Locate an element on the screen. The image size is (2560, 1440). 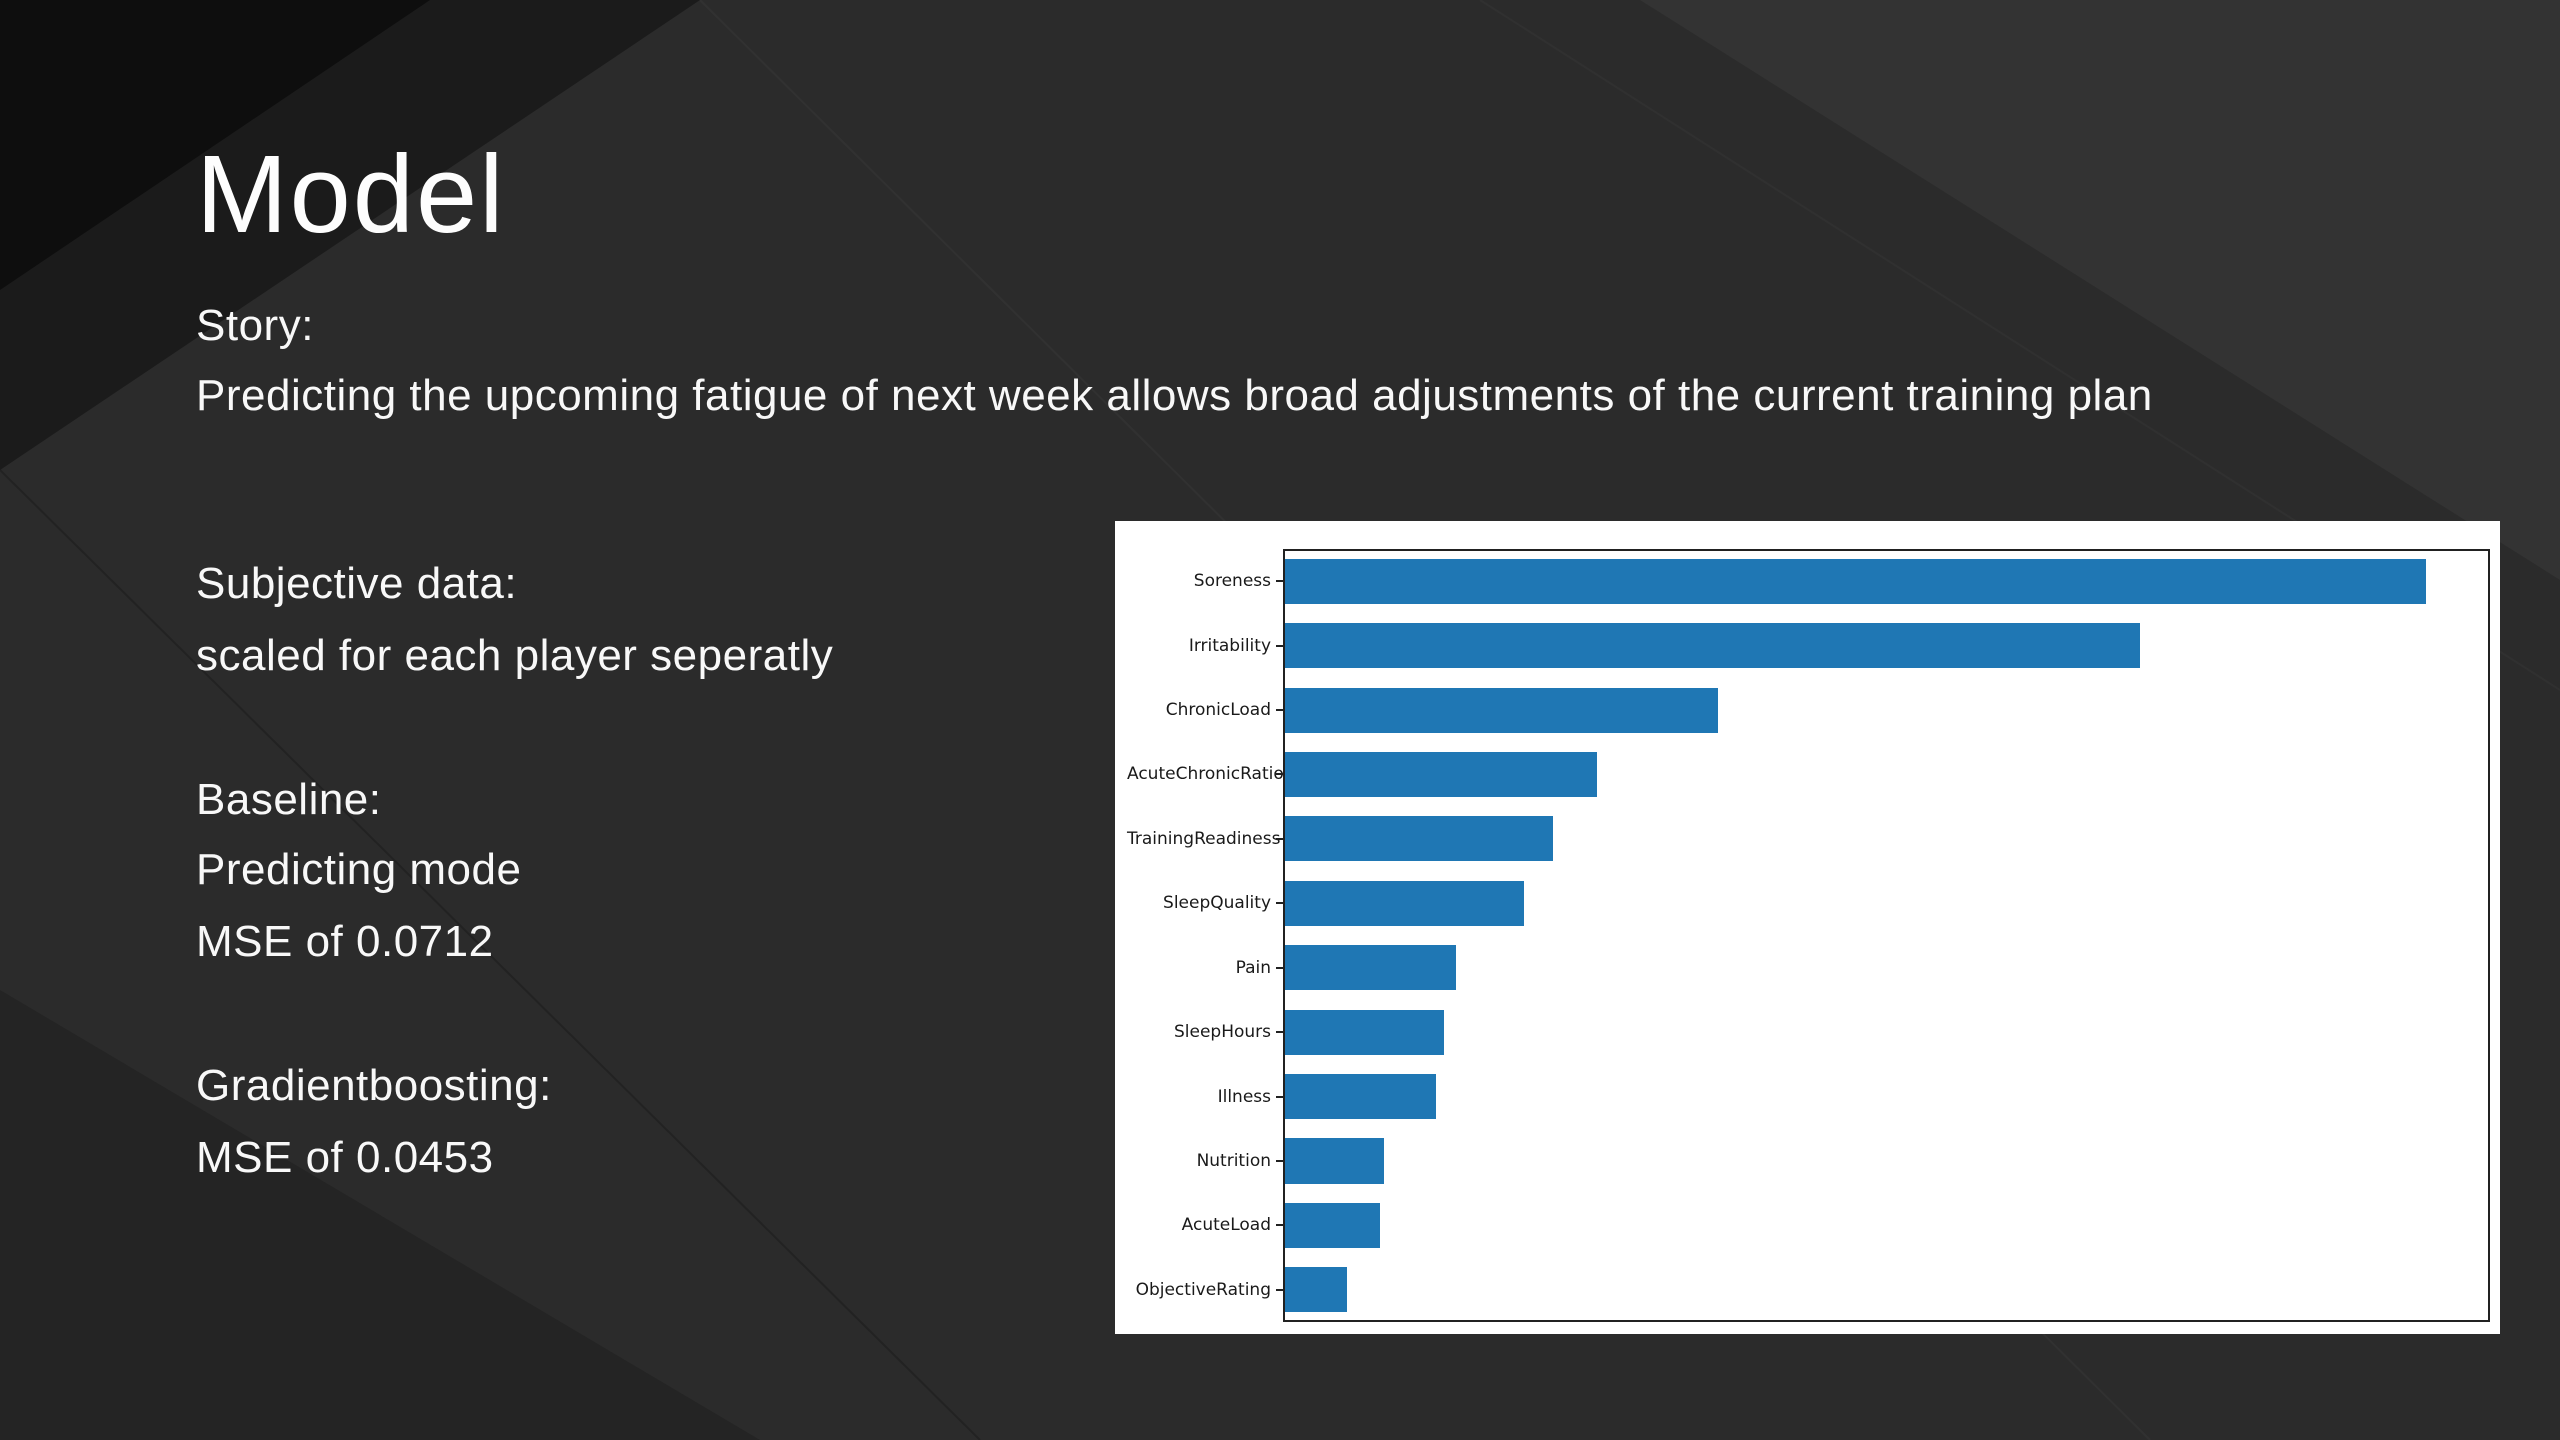
y-tick-label: Nutrition is located at coordinates (1233, 1161).